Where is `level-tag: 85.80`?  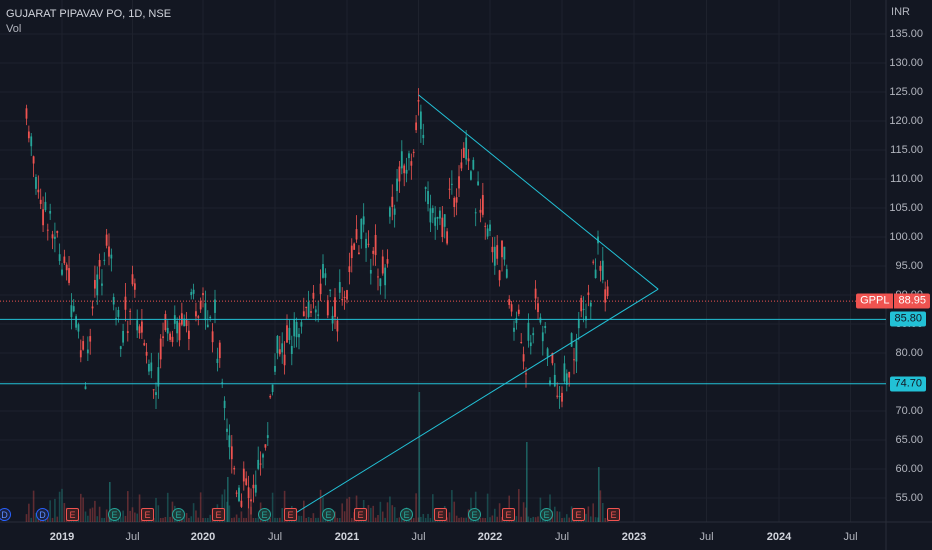
level-tag: 85.80 is located at coordinates (908, 319).